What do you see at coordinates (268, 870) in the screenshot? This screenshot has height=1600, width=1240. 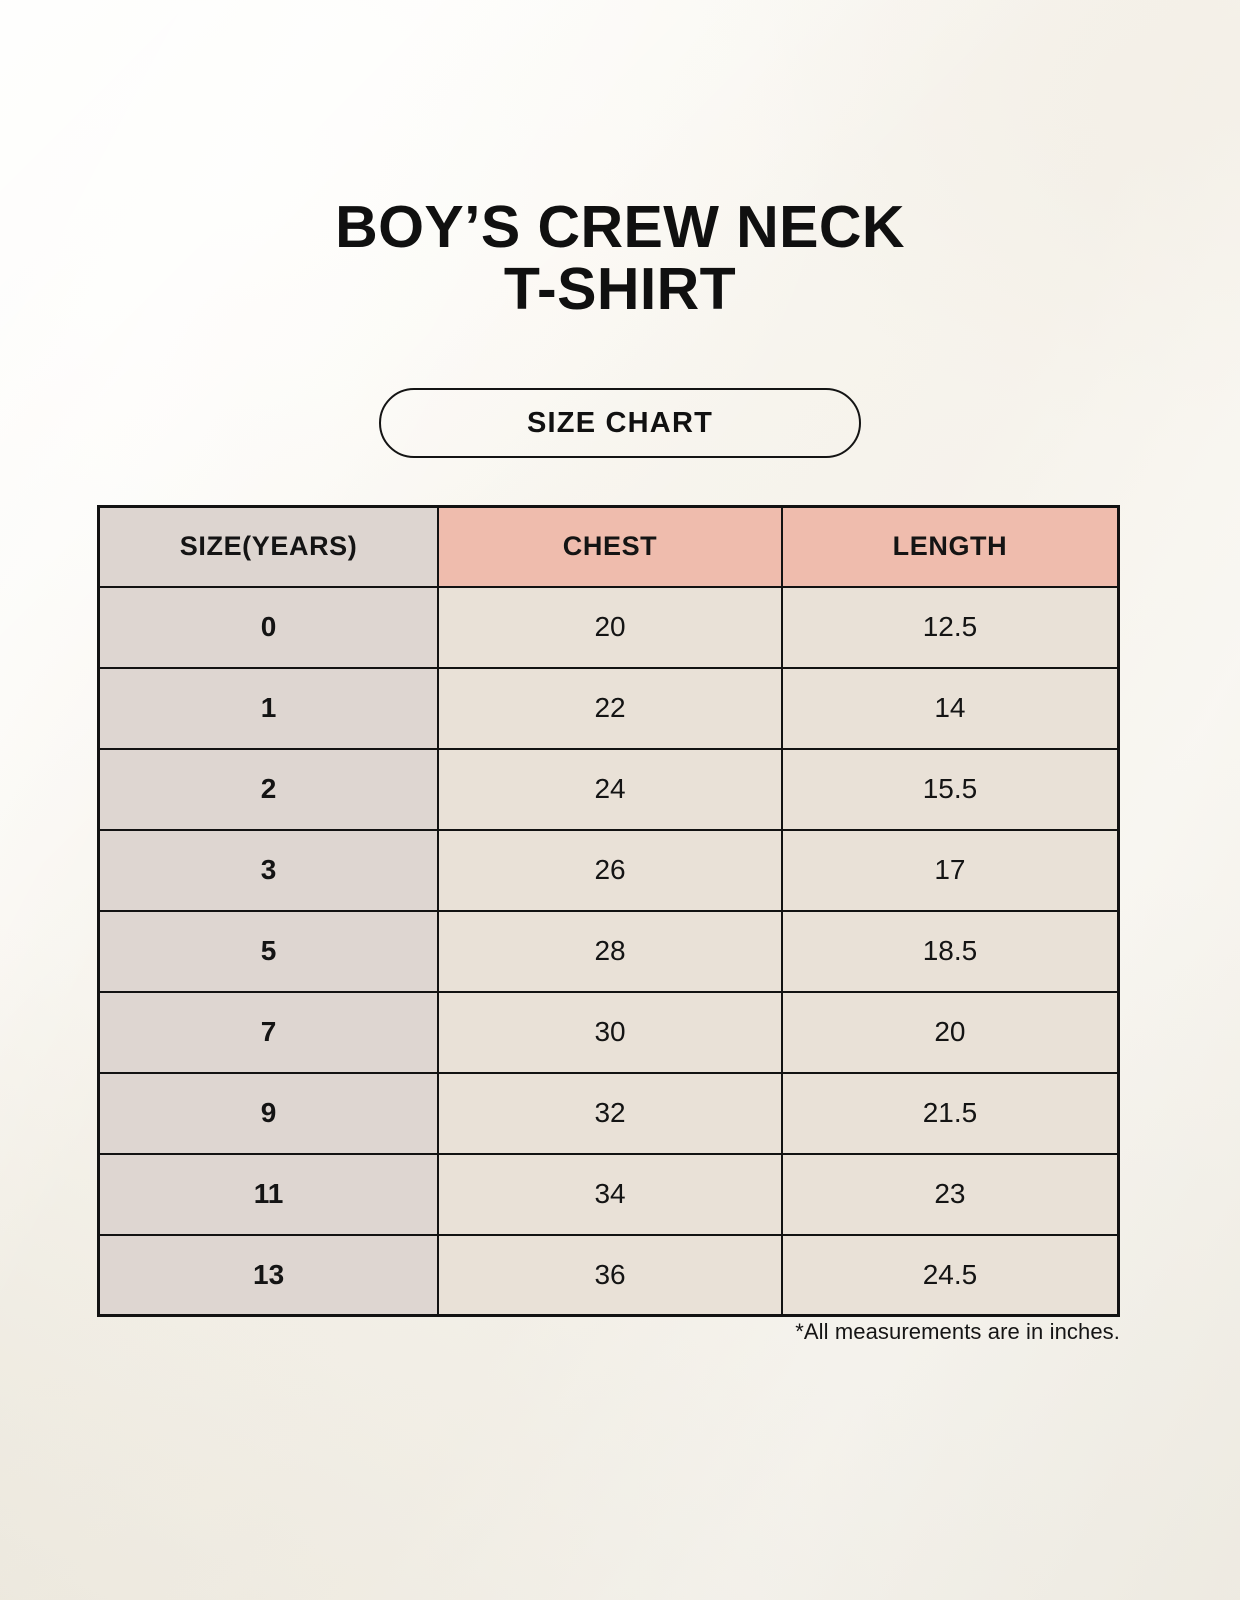 I see `cell-size: 3` at bounding box center [268, 870].